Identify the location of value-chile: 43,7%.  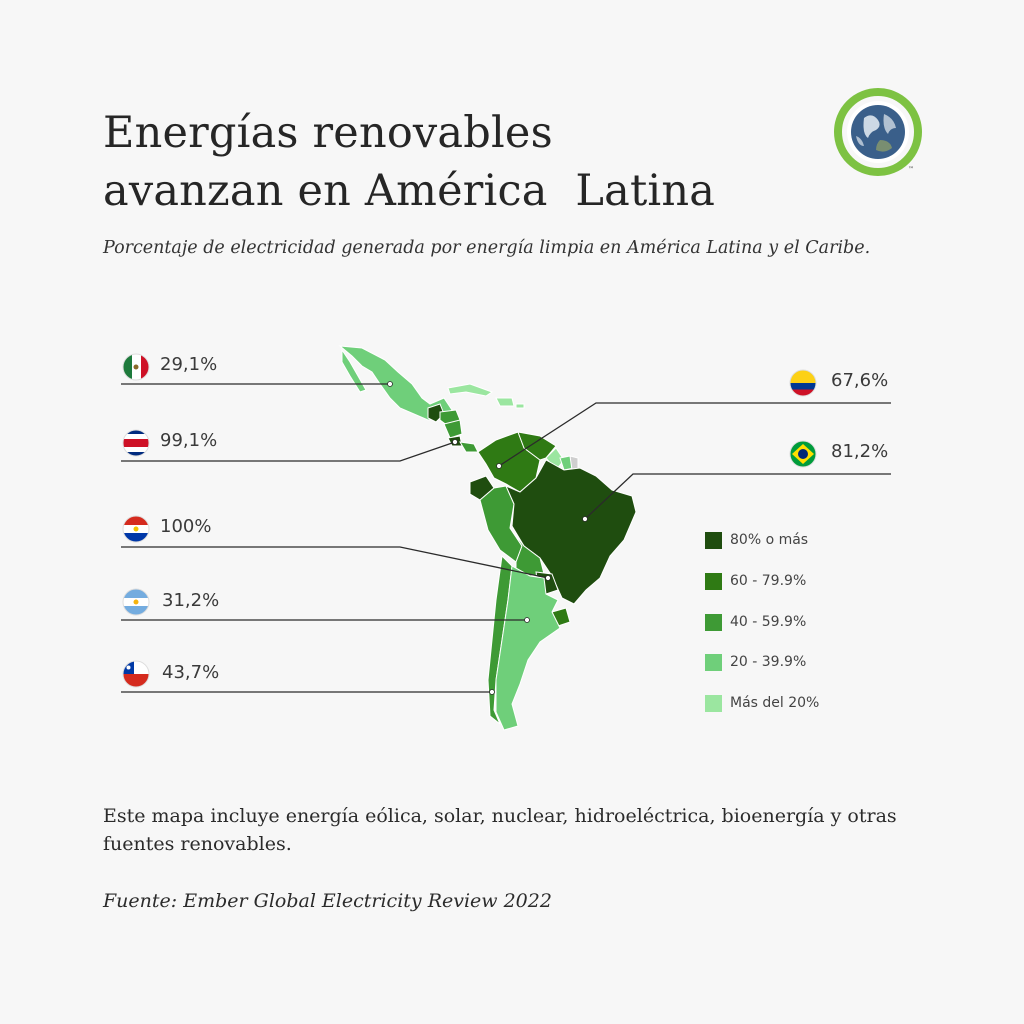
(191, 672).